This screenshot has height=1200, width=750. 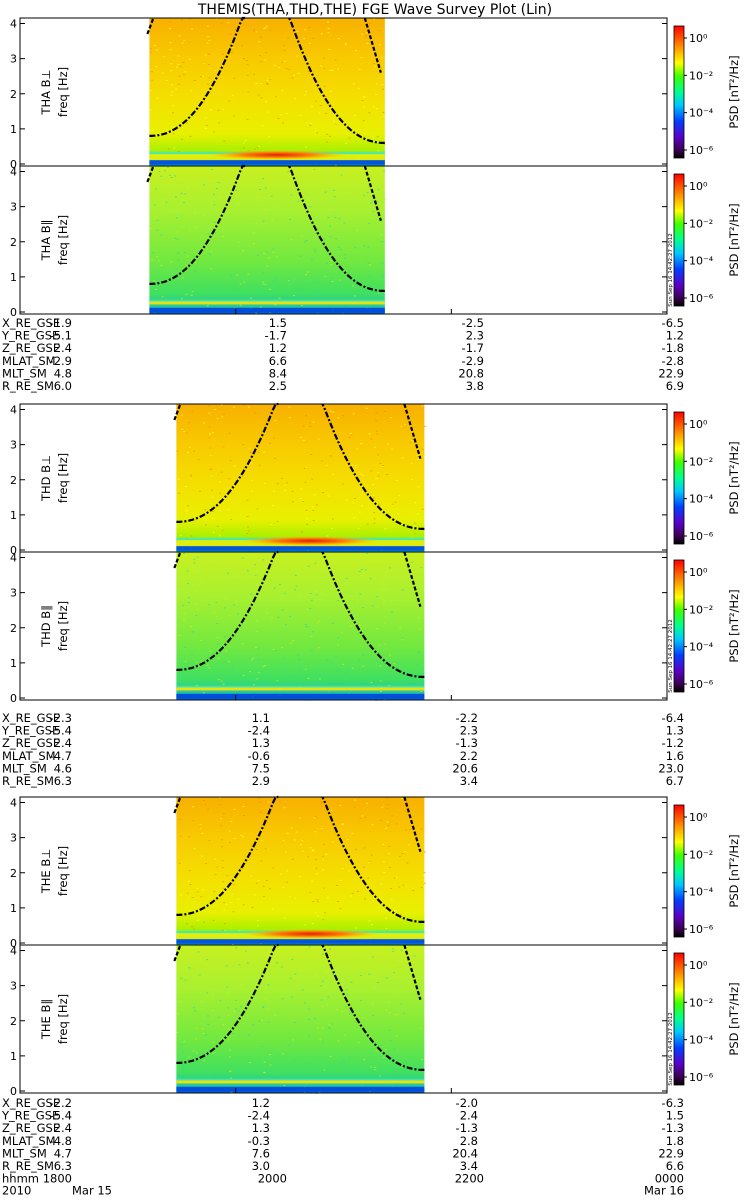 What do you see at coordinates (272, 1179) in the screenshot?
I see `time-tick-label: 2000` at bounding box center [272, 1179].